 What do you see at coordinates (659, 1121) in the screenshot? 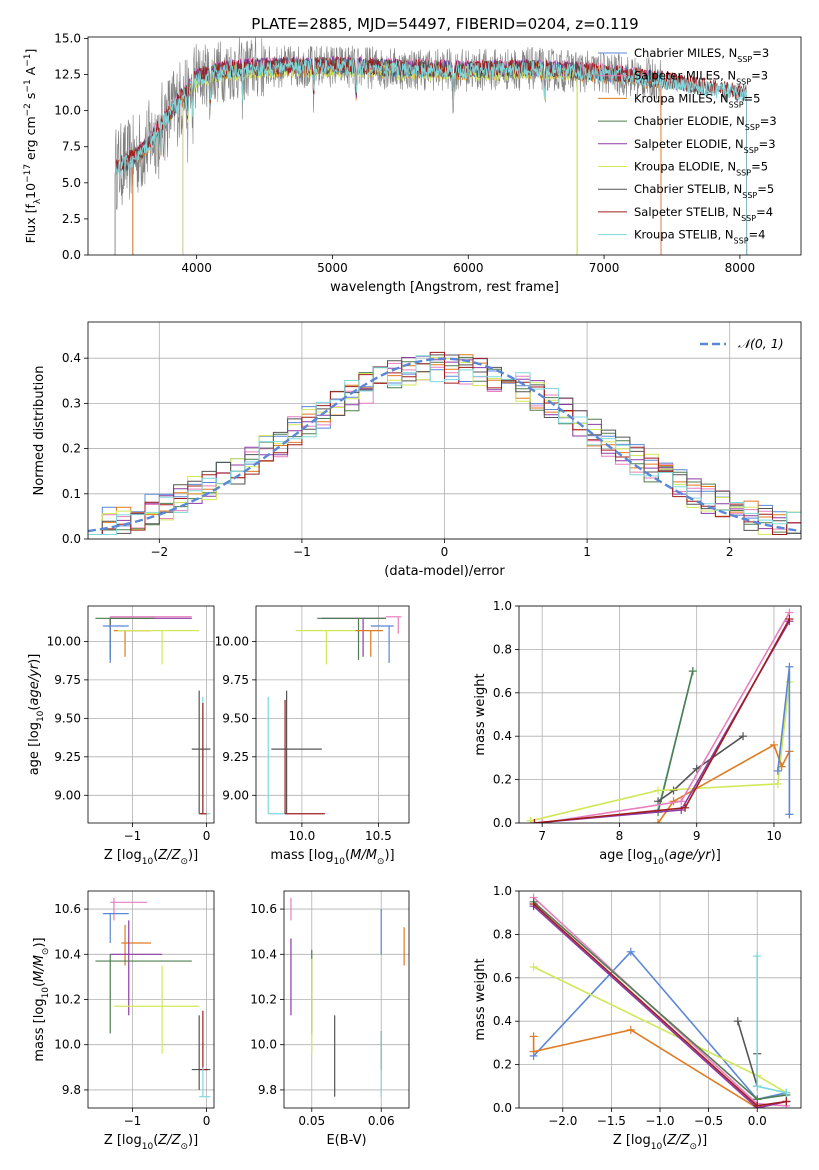
I see `x-tick-label: −1.0` at bounding box center [659, 1121].